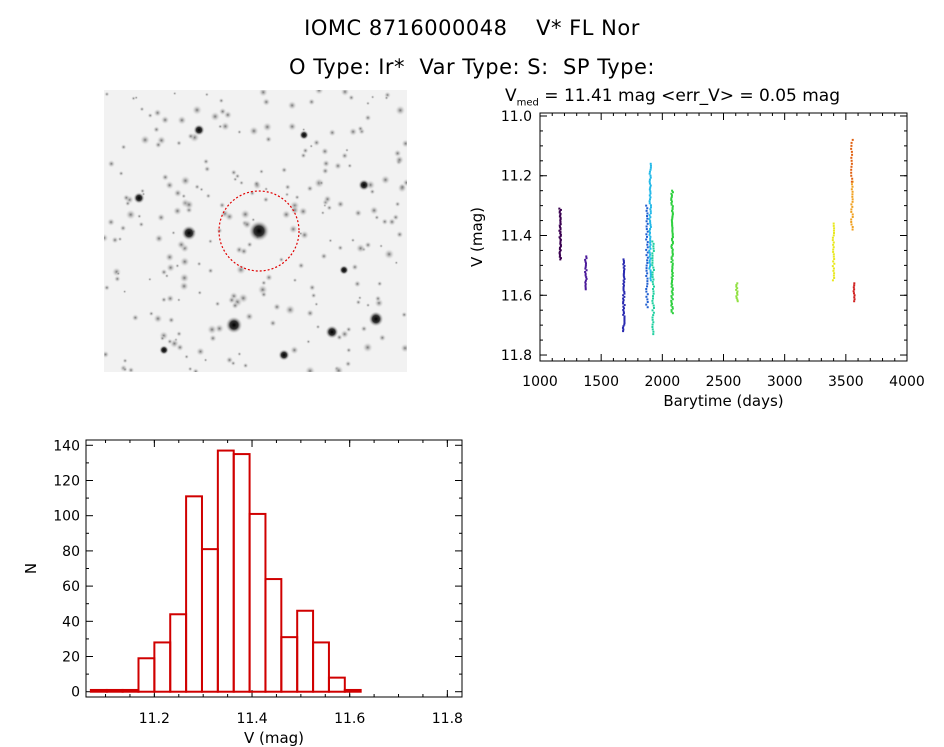  What do you see at coordinates (31, 568) in the screenshot?
I see `y-axis-label: N` at bounding box center [31, 568].